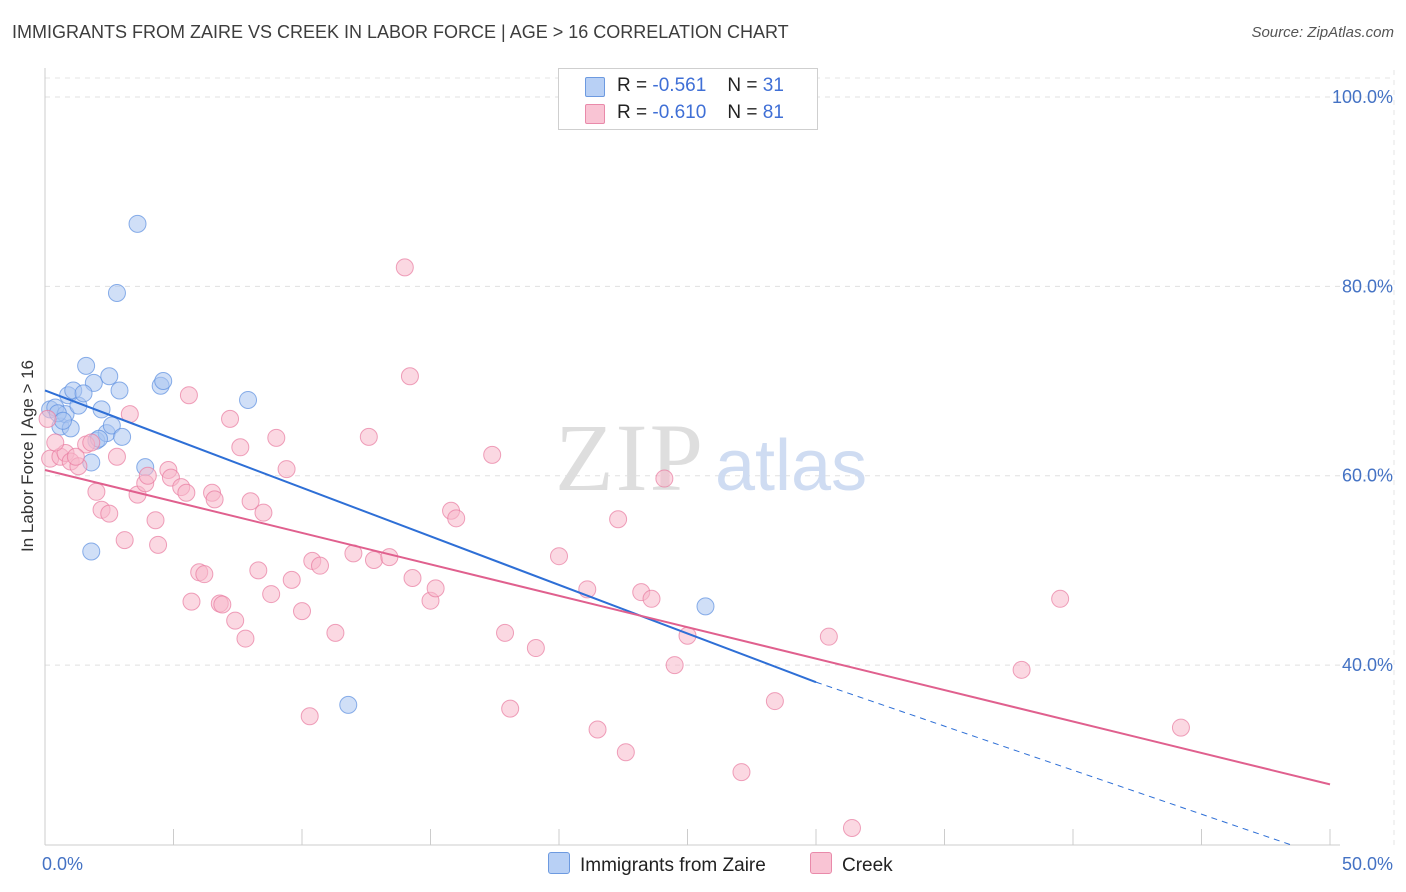 This screenshot has width=1406, height=892. I want to click on bottom-legend-creek: Creek, so click(851, 864).